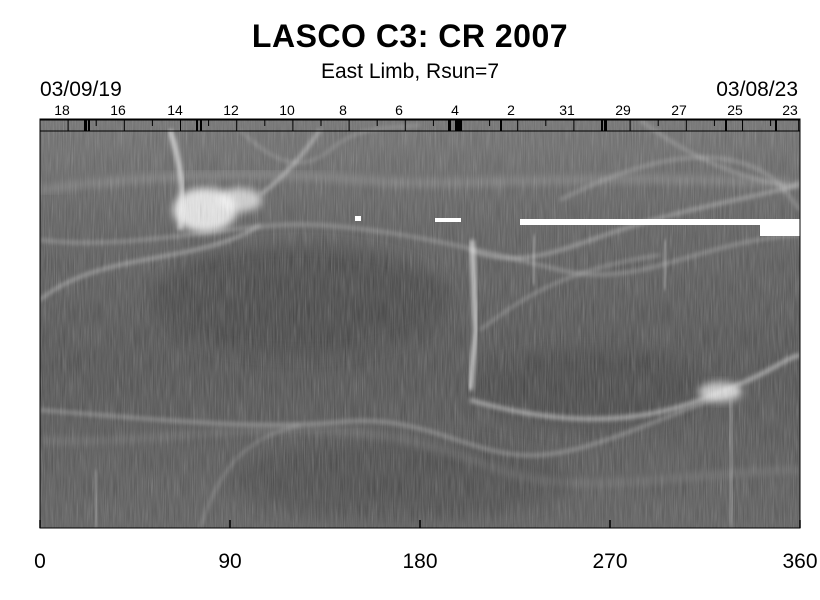 The image size is (820, 600). Describe the element at coordinates (790, 110) in the screenshot. I see `day-label: 23` at that location.